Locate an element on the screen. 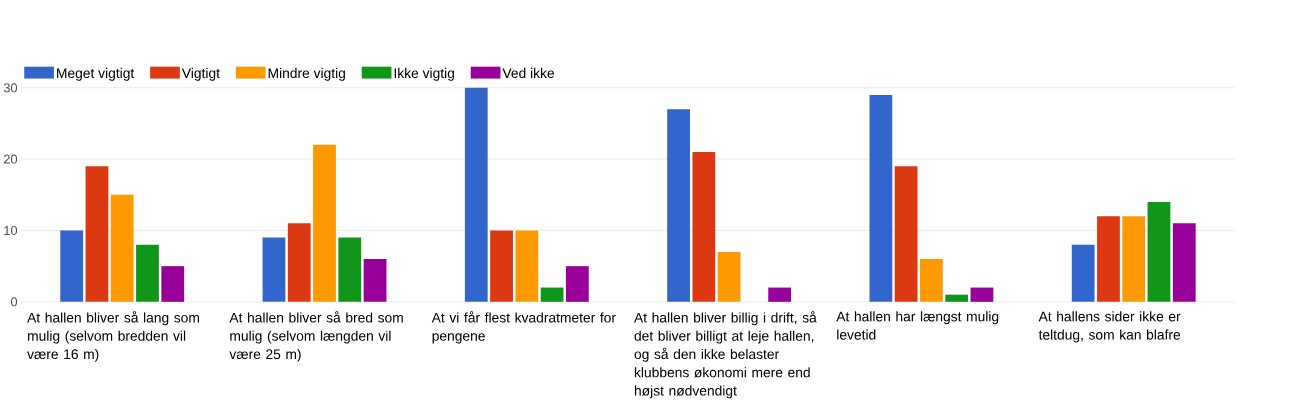  x-tick-label: At hallen bliver billig i drift, så det bliver billigt at leje hallen, og så den ikke belaster klubbens økonomi mere end højst nødvendigt is located at coordinates (725, 355).